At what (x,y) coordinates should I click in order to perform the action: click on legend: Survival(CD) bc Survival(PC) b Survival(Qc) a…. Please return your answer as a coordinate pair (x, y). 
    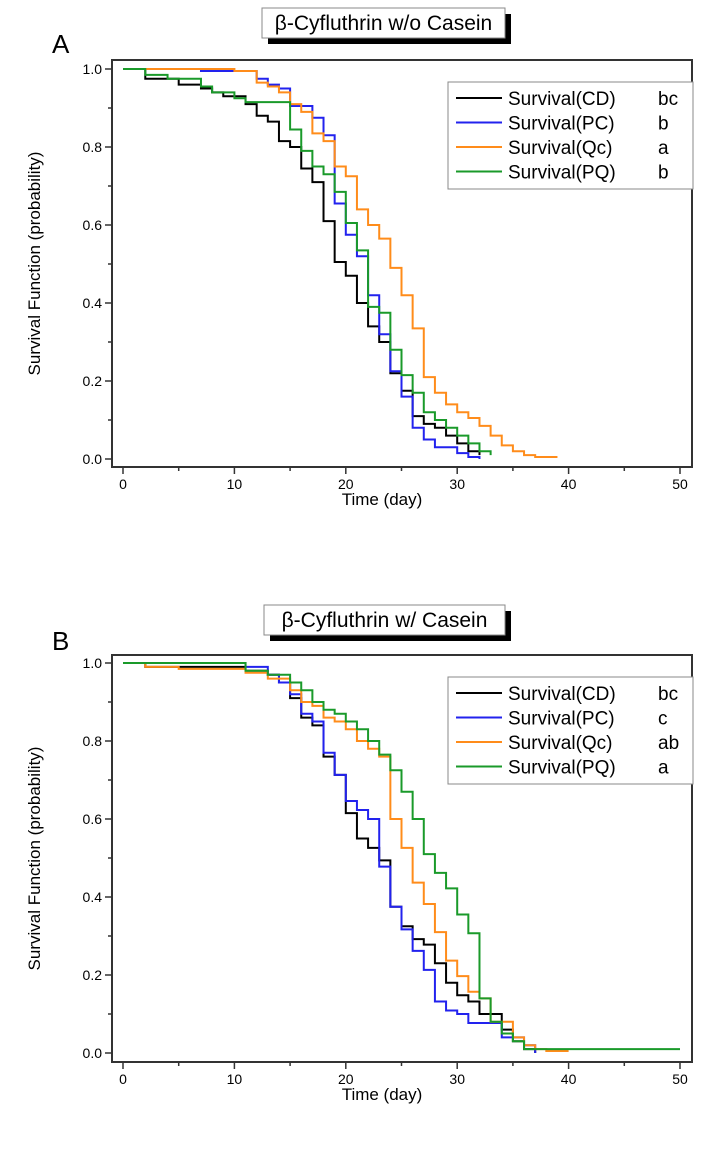
    Looking at the image, I should click on (570, 135).